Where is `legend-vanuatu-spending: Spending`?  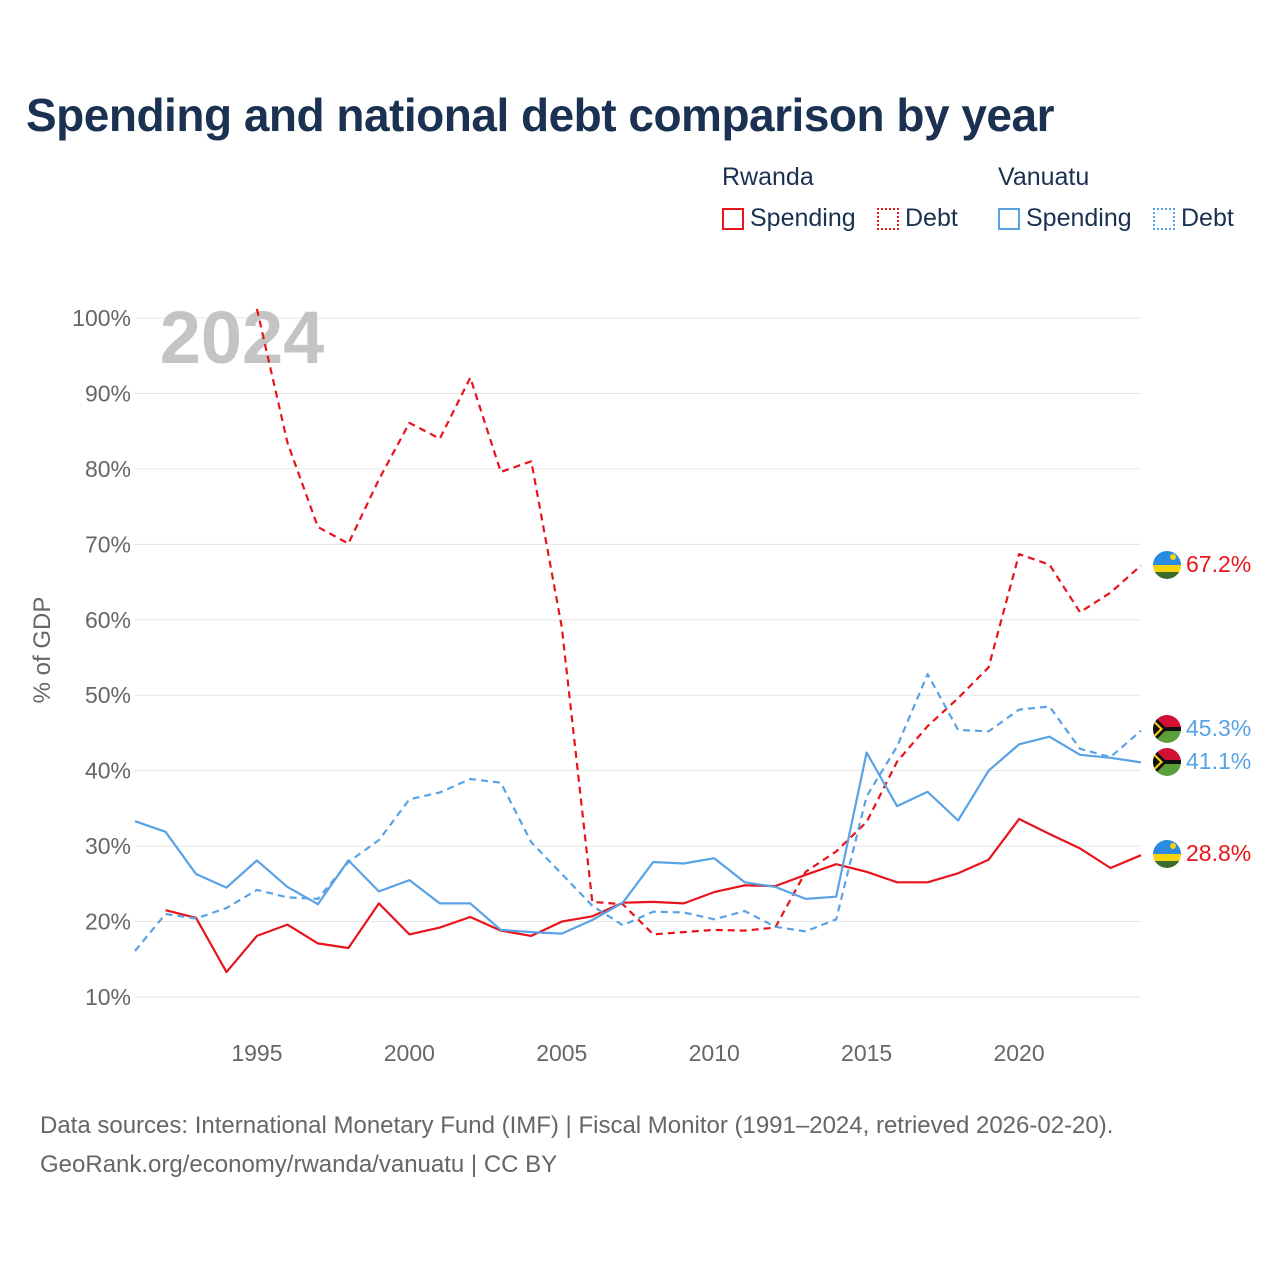
legend-vanuatu-spending: Spending is located at coordinates (1065, 218).